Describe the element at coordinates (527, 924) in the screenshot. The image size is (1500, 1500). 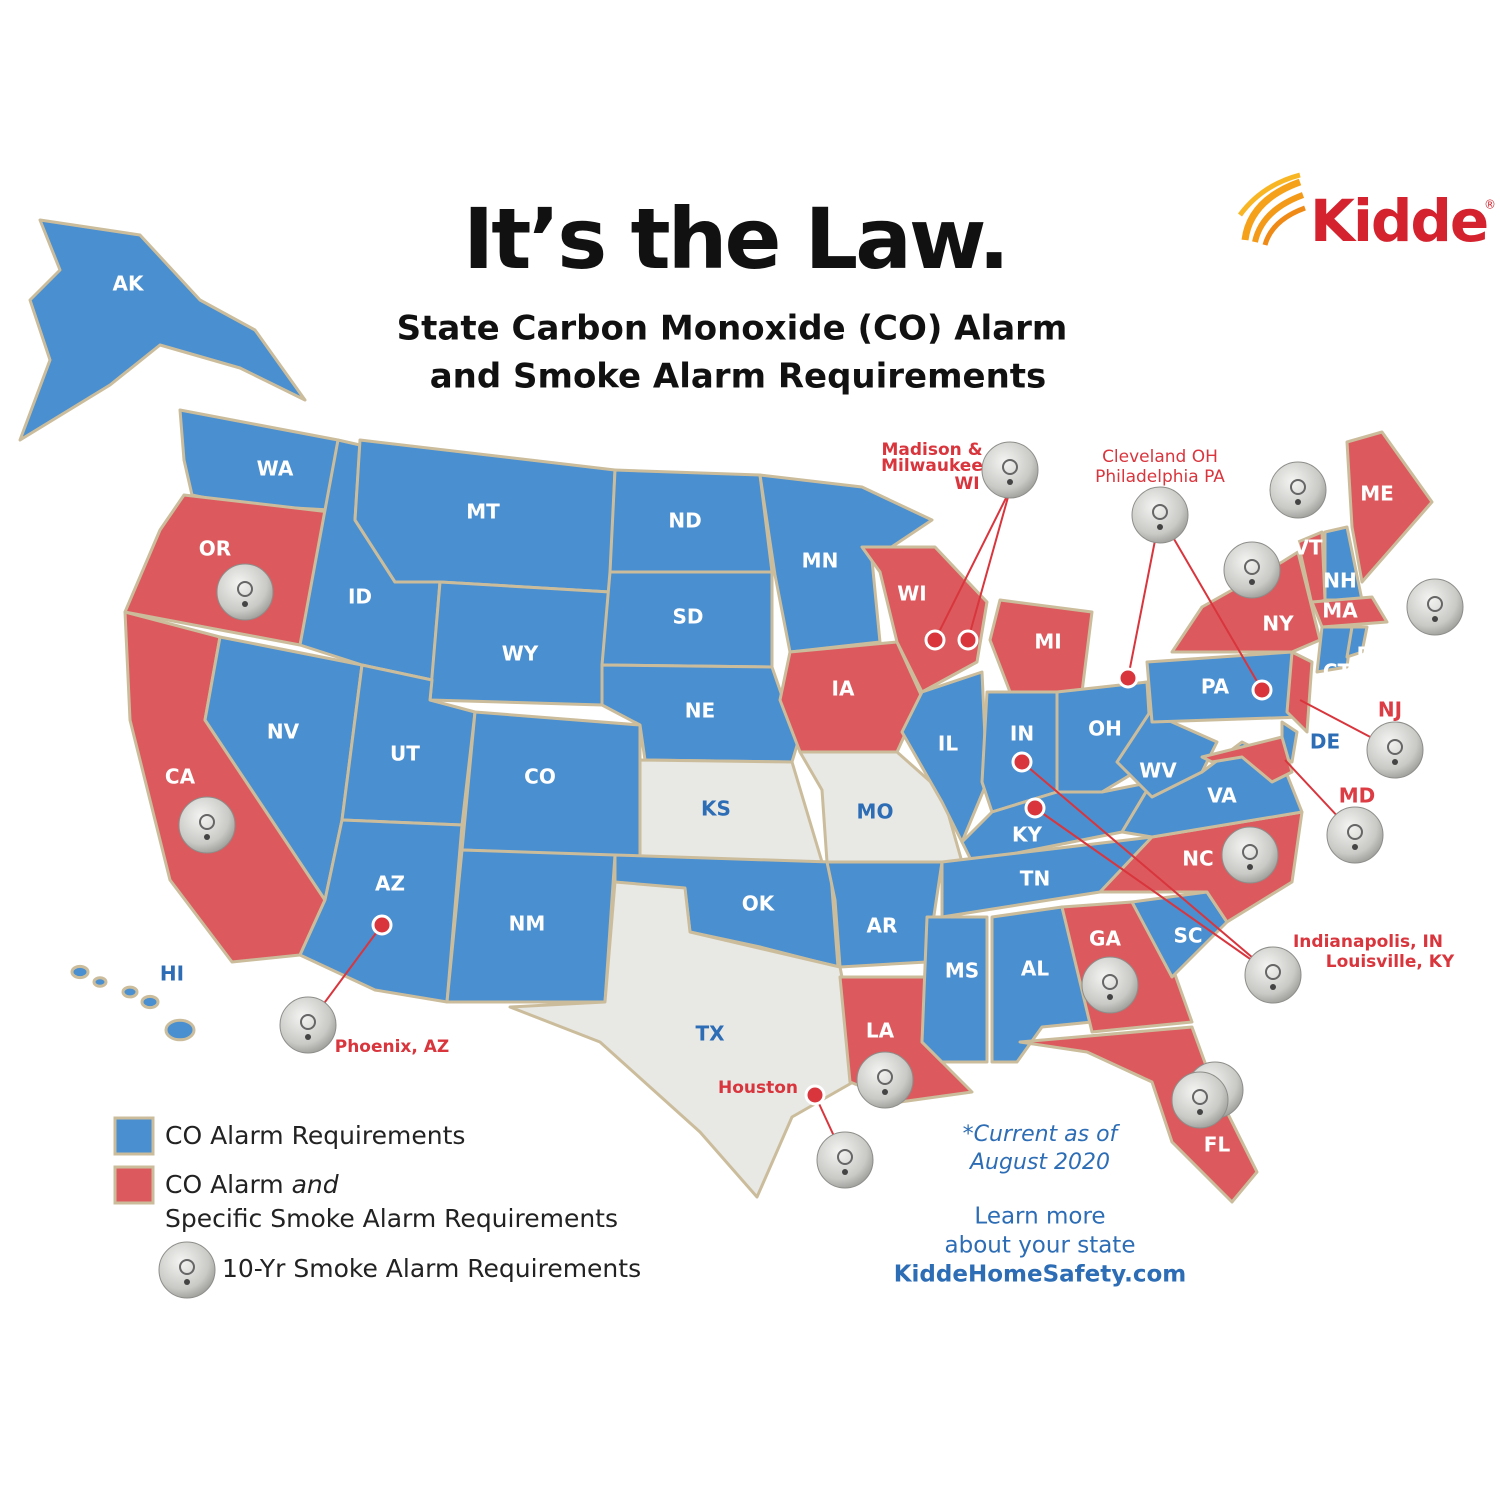
I see `state-label: NM` at that location.